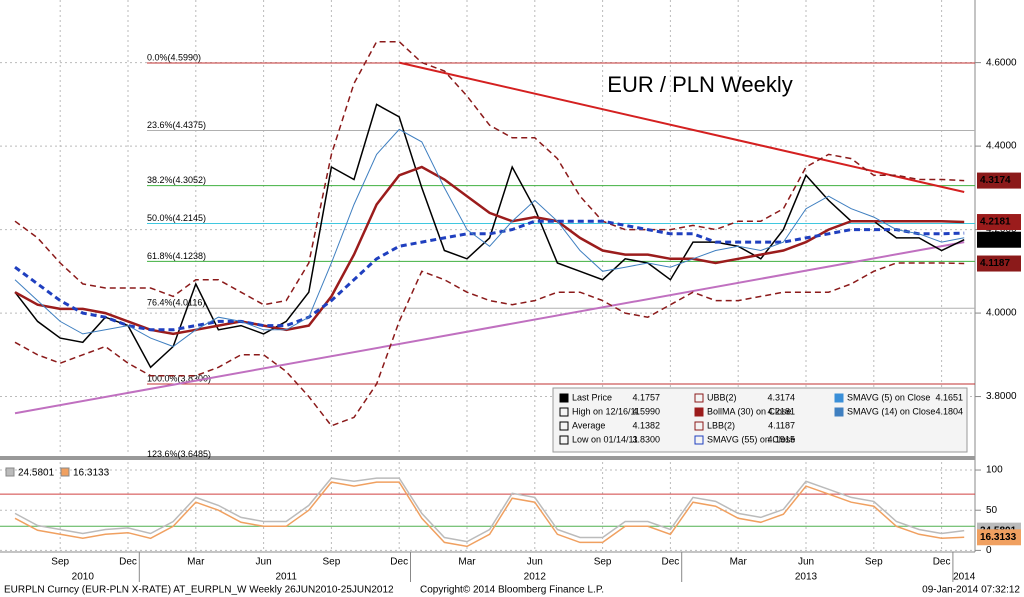 The height and width of the screenshot is (597, 1024). What do you see at coordinates (781, 439) in the screenshot?
I see `legend-value: 4.1915` at bounding box center [781, 439].